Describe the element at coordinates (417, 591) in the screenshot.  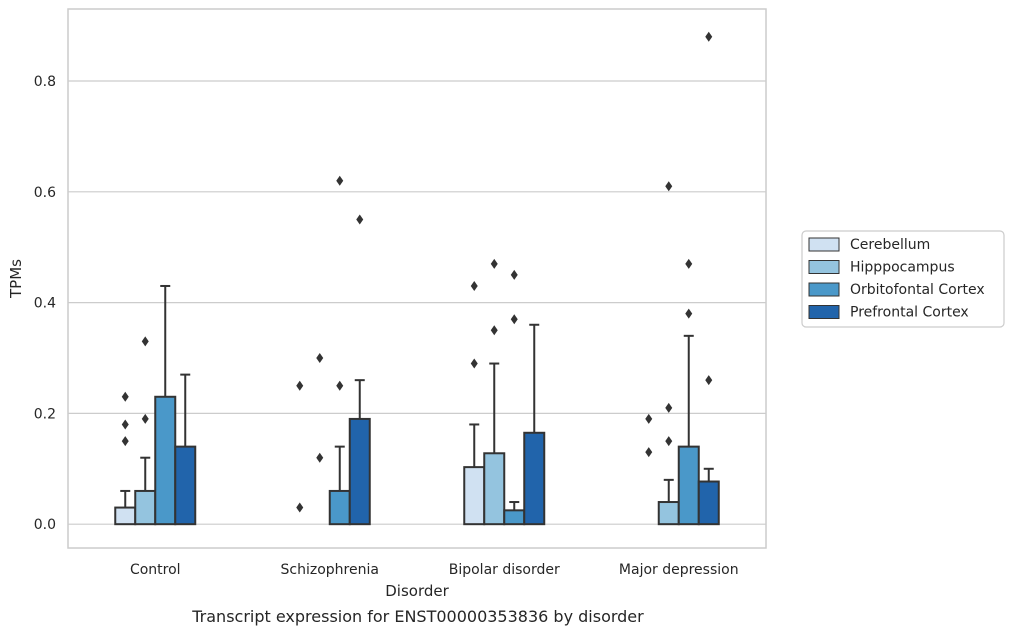
I see `x-axis-title: Disorder` at that location.